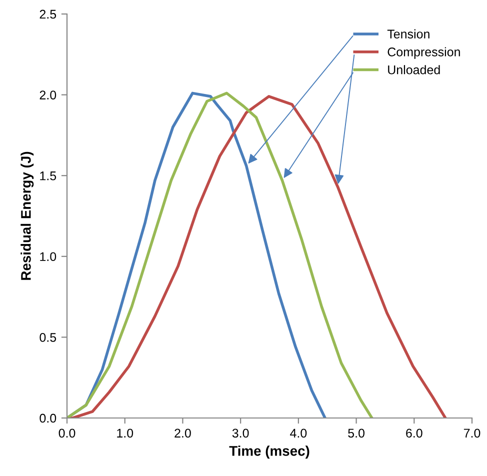 Image resolution: width=487 pixels, height=476 pixels. Describe the element at coordinates (298, 433) in the screenshot. I see `x-tick-label: 4.0` at that location.